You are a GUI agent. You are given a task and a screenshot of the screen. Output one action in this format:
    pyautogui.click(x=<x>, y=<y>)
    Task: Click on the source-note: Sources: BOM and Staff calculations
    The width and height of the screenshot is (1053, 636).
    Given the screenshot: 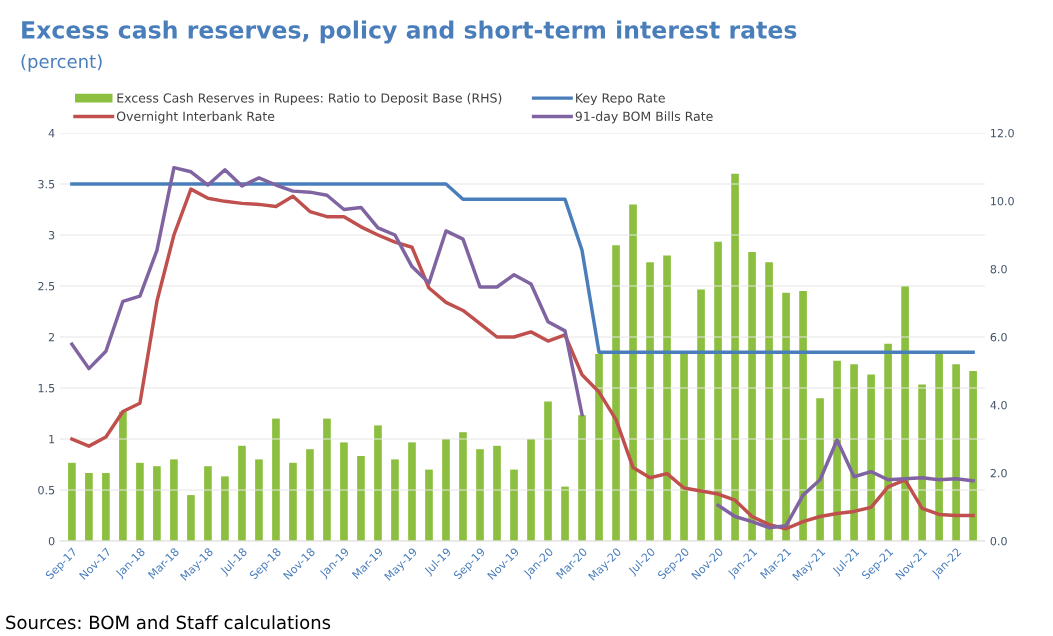 What is the action you would take?
    pyautogui.click(x=168, y=622)
    